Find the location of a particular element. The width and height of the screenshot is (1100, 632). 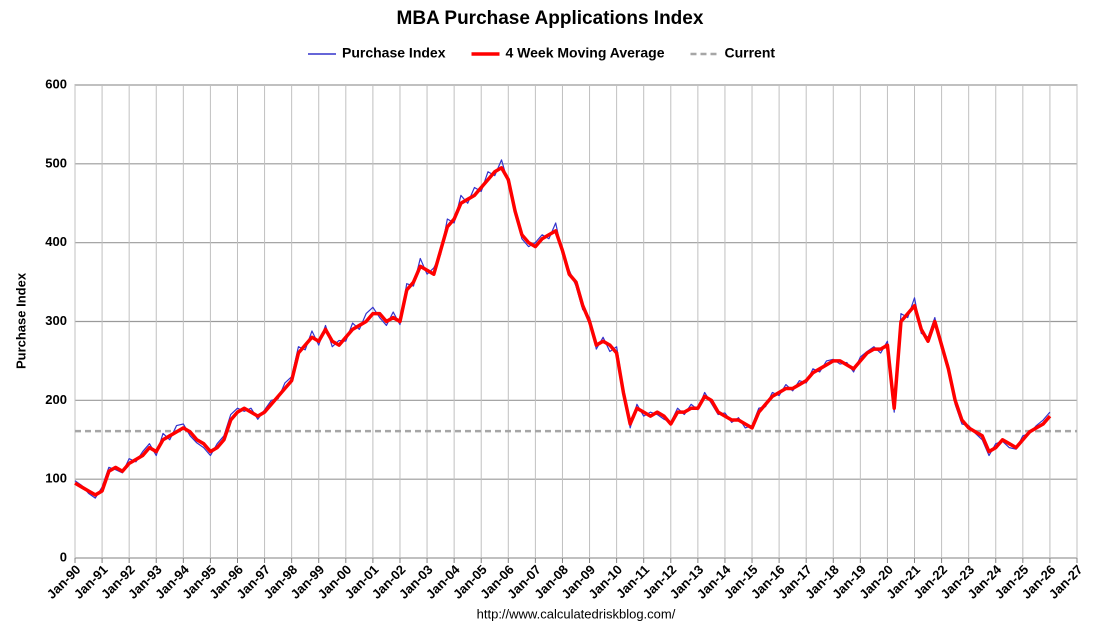

chart-title: MBA Purchase Applications Index is located at coordinates (550, 18).